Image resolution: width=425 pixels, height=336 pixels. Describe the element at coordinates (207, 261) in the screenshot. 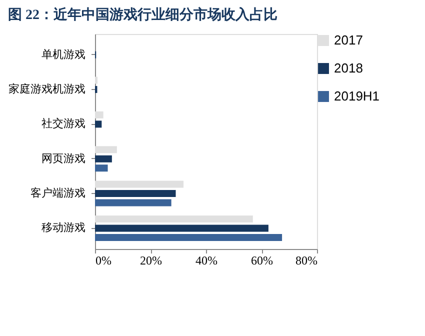

I see `x-tick-label: 40%` at that location.